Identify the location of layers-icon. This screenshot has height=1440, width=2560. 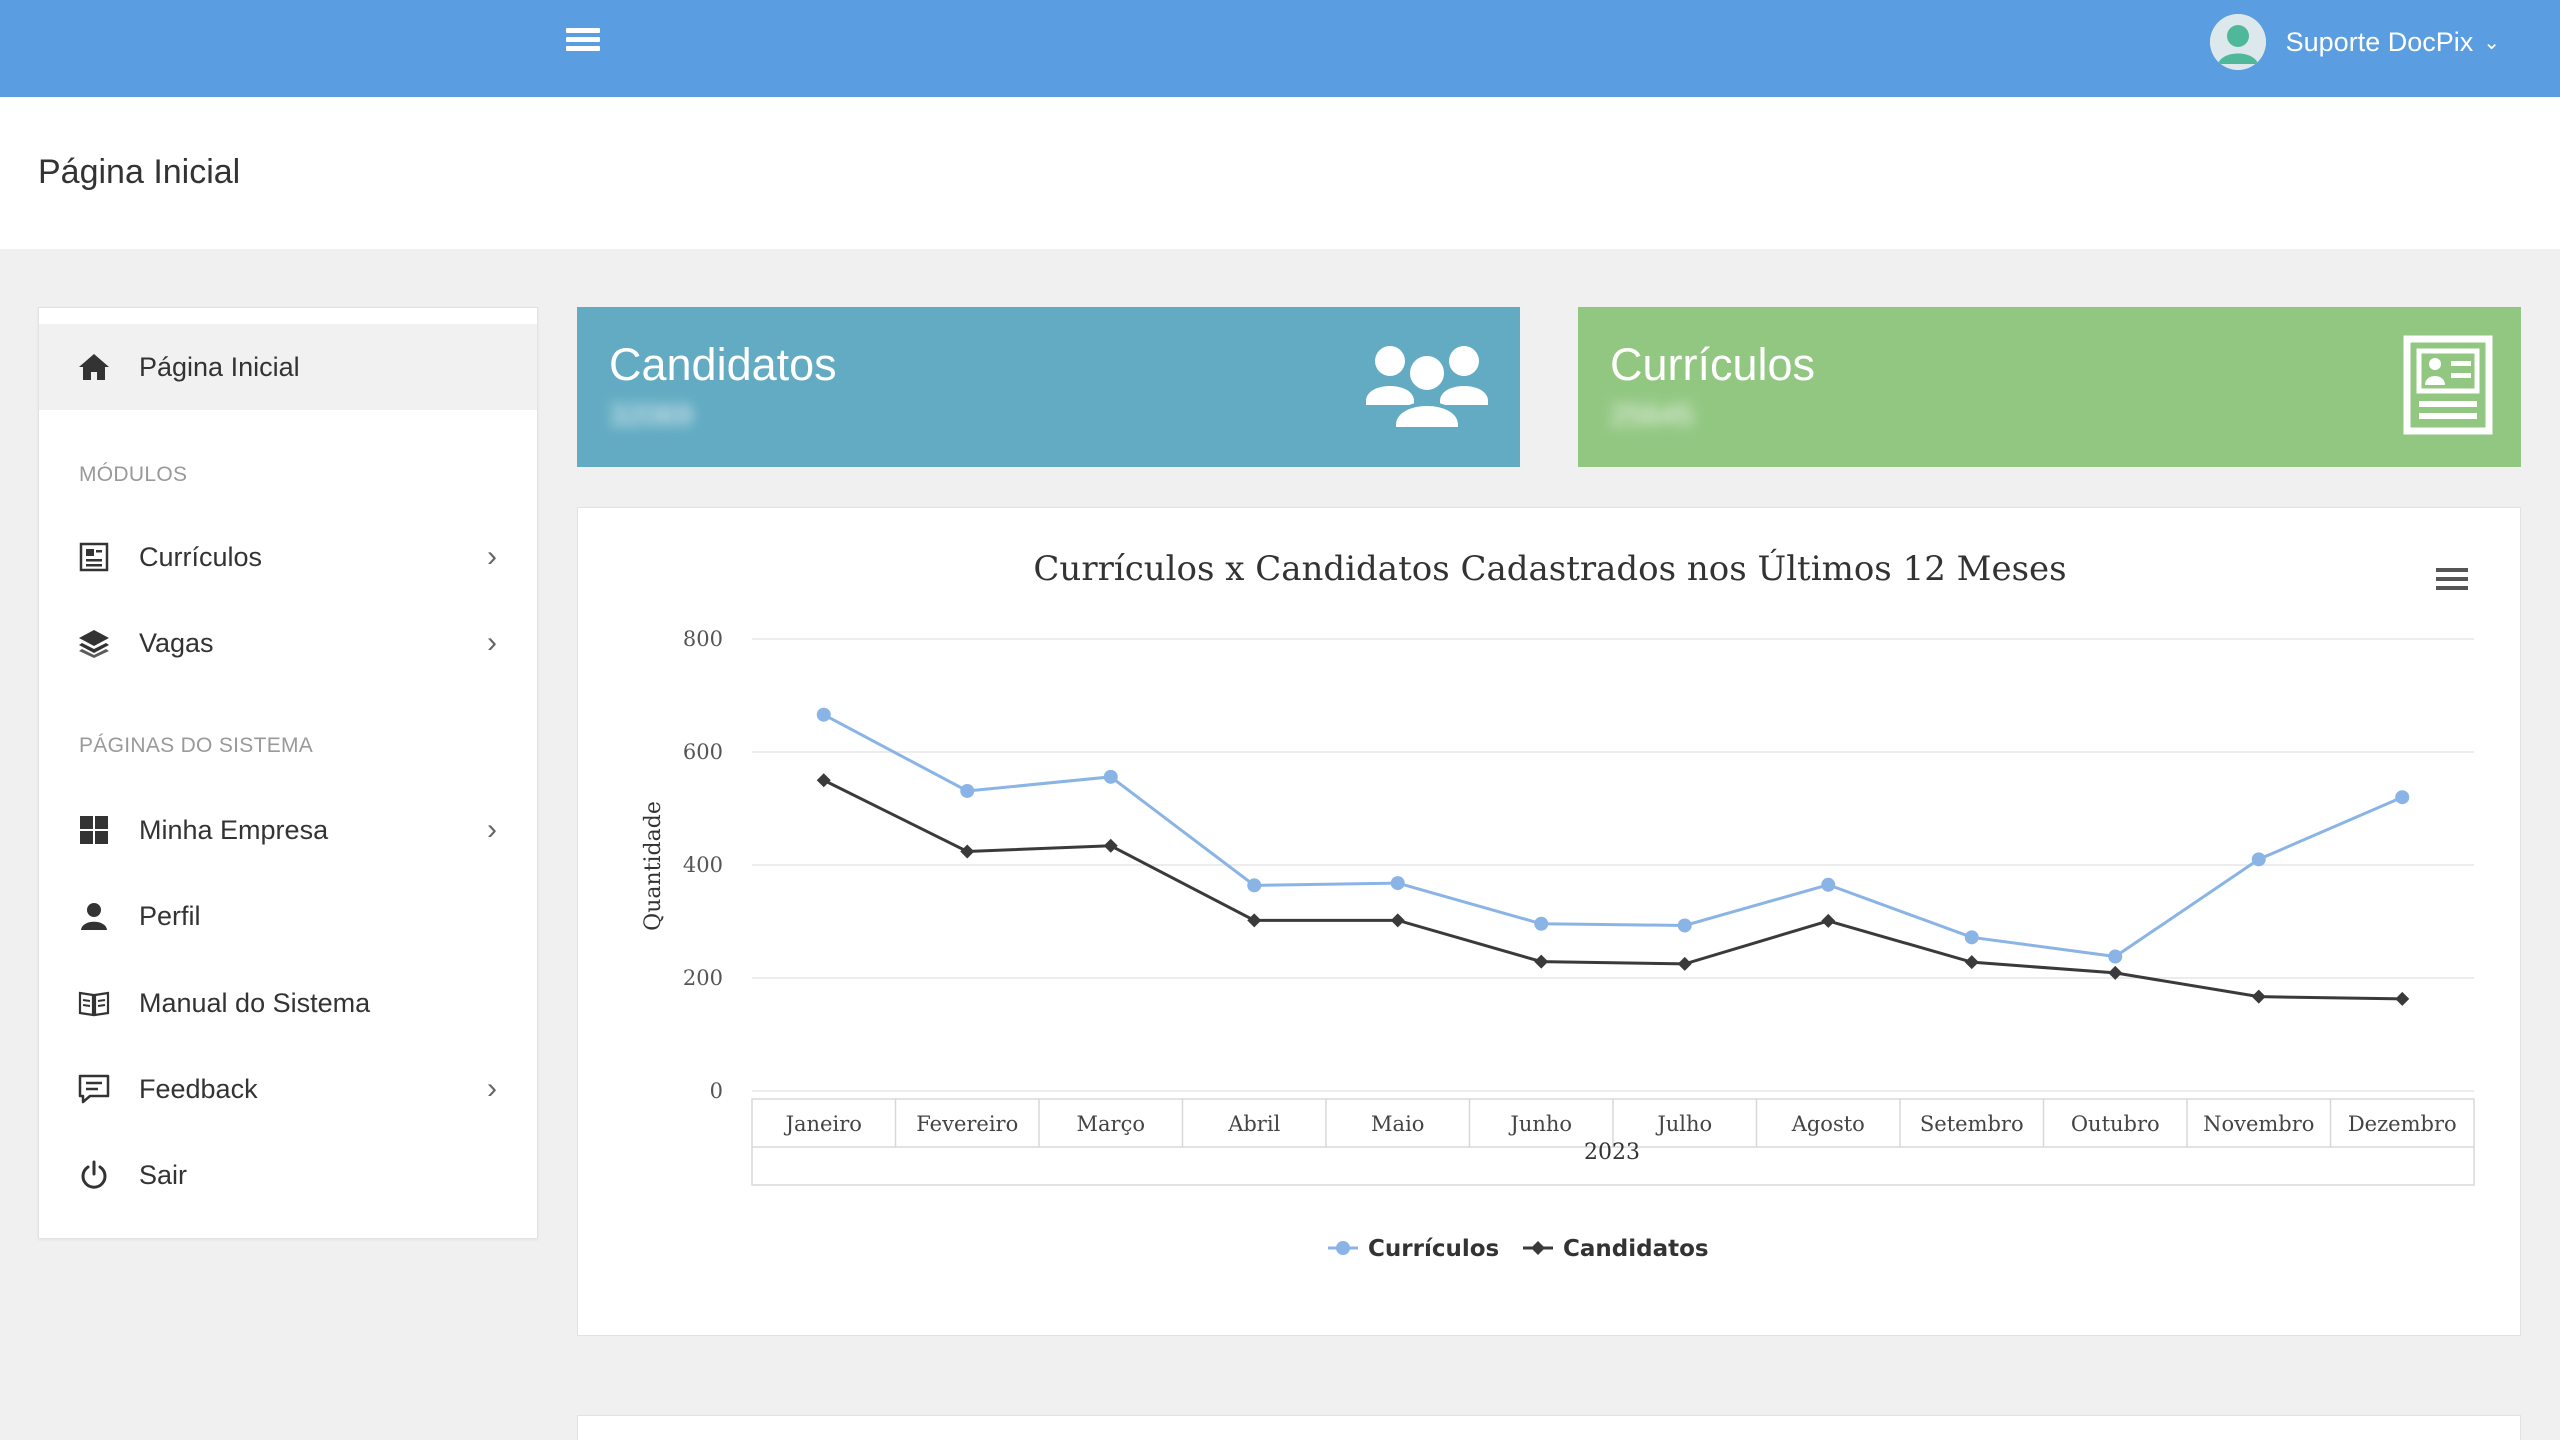
(94, 643).